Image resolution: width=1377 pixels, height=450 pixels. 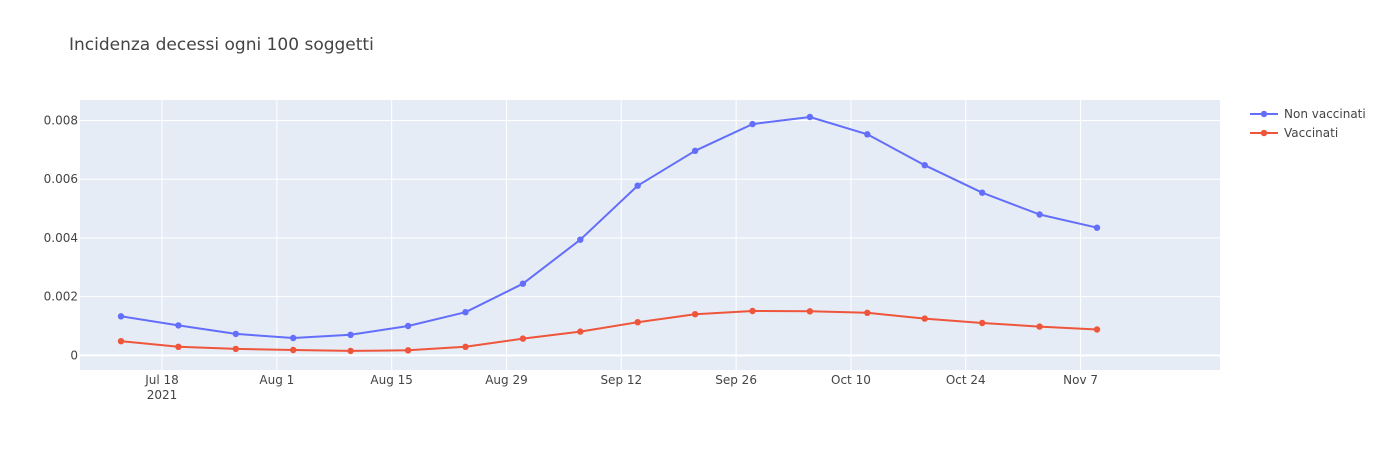 I want to click on y-axis: 0 0.002 0.004 0.006 0.008, so click(x=61, y=238).